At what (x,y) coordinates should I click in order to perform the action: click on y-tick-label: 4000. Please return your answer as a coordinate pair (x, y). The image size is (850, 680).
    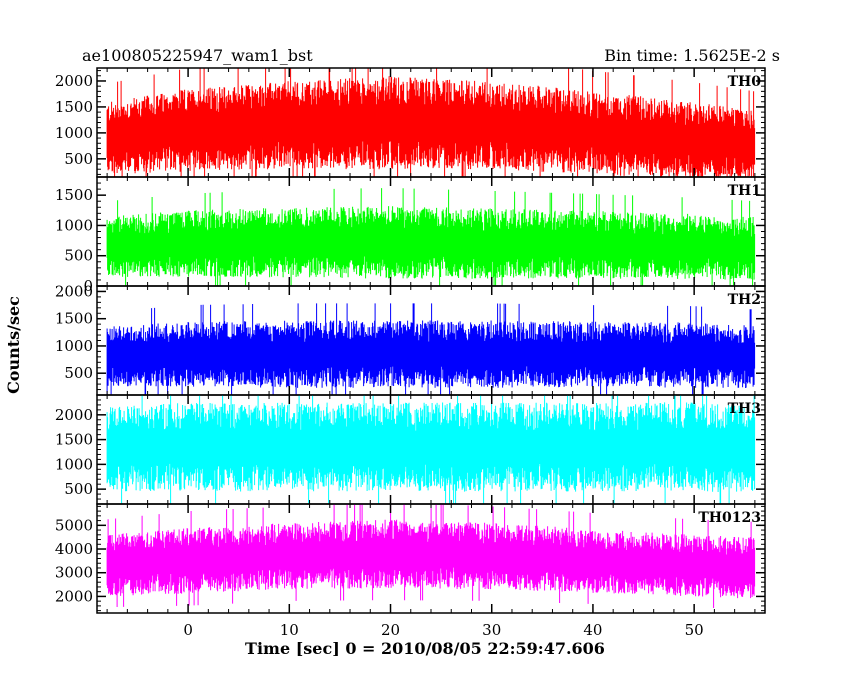
    Looking at the image, I should click on (74, 549).